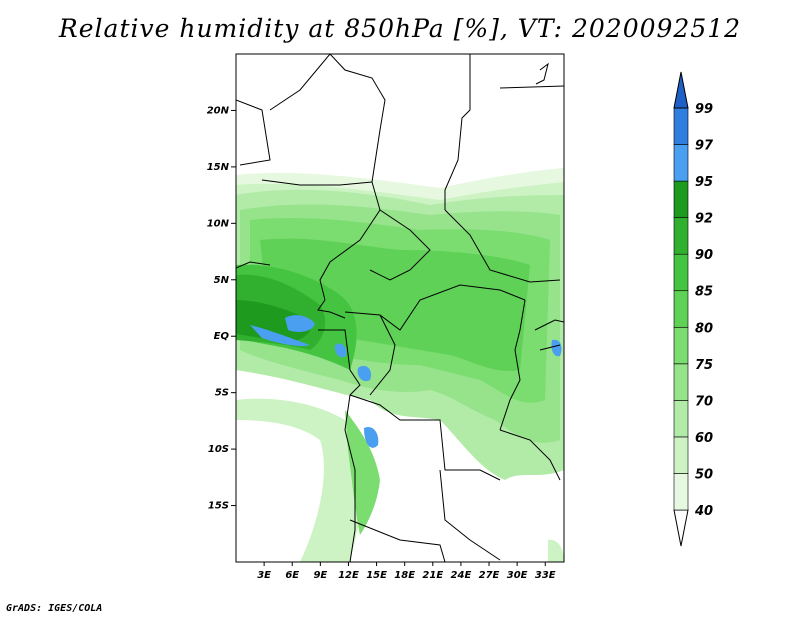  Describe the element at coordinates (704, 219) in the screenshot. I see `colorbar-label: 92` at that location.